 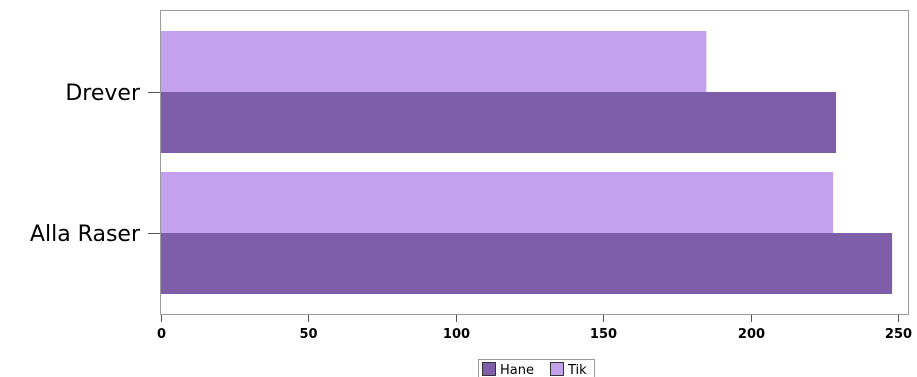 What do you see at coordinates (456, 334) in the screenshot?
I see `x-tick-label: 100` at bounding box center [456, 334].